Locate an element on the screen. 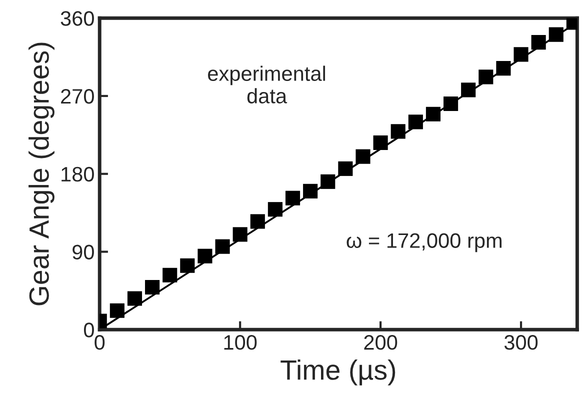 This screenshot has width=586, height=402. y-tick-label: 180 is located at coordinates (78, 174).